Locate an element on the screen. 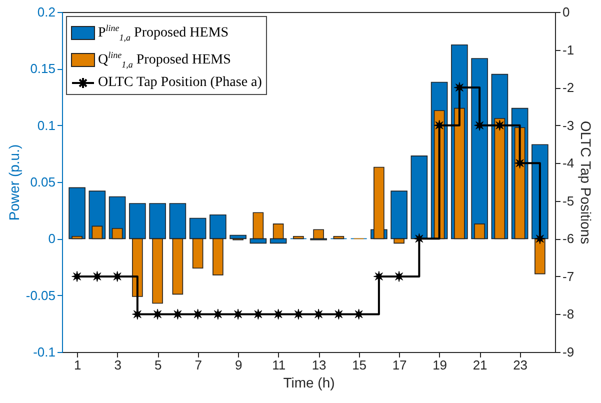 Image resolution: width=601 pixels, height=403 pixels. y2-tick-label: -9 is located at coordinates (568, 352).